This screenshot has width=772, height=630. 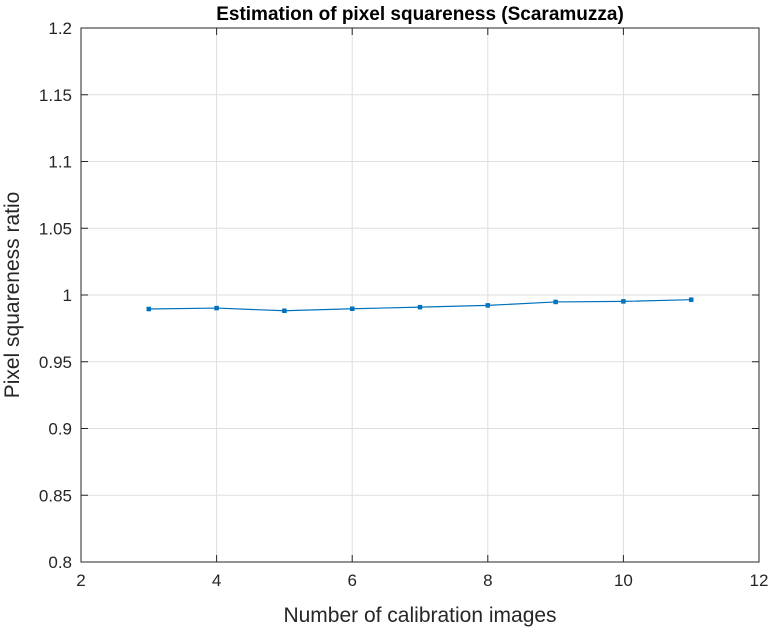 What do you see at coordinates (55, 495) in the screenshot?
I see `y-tick-label: 0.85` at bounding box center [55, 495].